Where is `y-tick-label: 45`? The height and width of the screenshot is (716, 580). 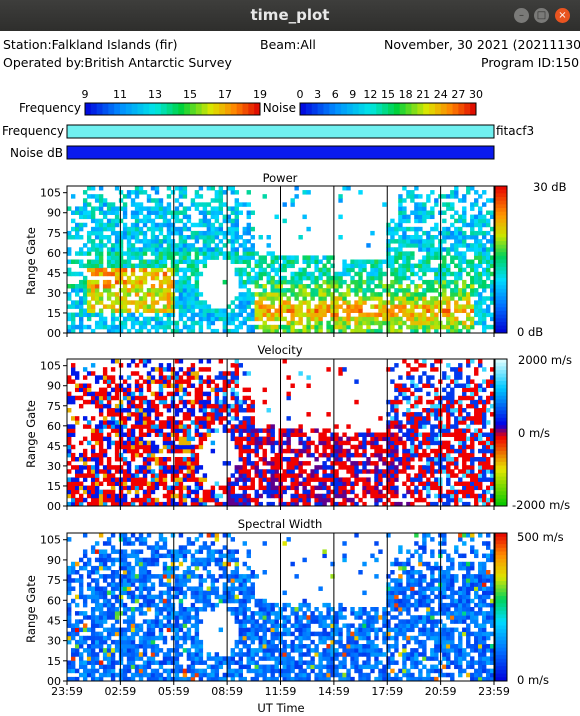 y-tick-label: 45 is located at coordinates (54, 446).